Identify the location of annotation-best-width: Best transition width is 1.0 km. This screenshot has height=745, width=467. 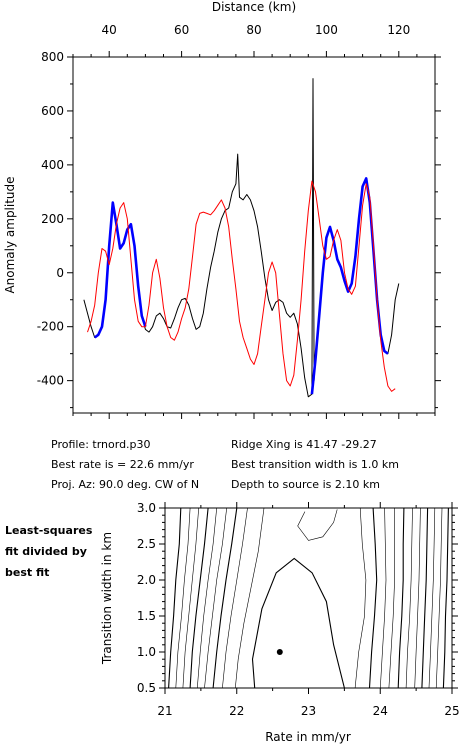
(315, 464).